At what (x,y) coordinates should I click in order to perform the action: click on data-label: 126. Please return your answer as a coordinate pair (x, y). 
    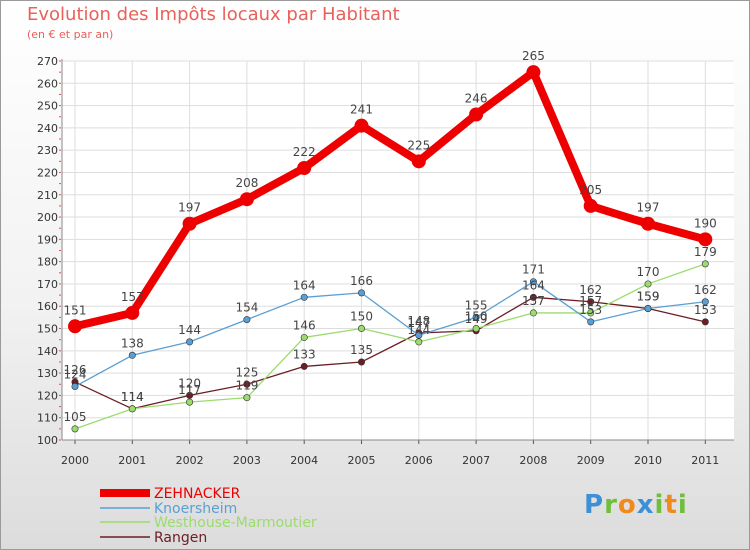
    Looking at the image, I should click on (75, 370).